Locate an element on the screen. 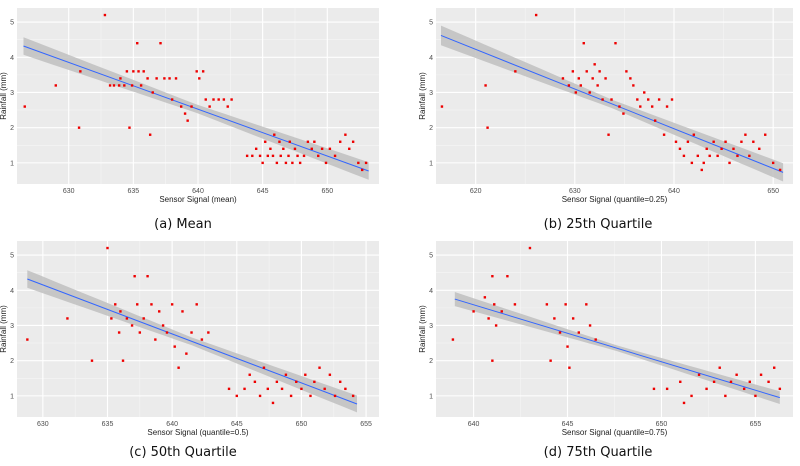  x-tick-label: 640 is located at coordinates (474, 424).